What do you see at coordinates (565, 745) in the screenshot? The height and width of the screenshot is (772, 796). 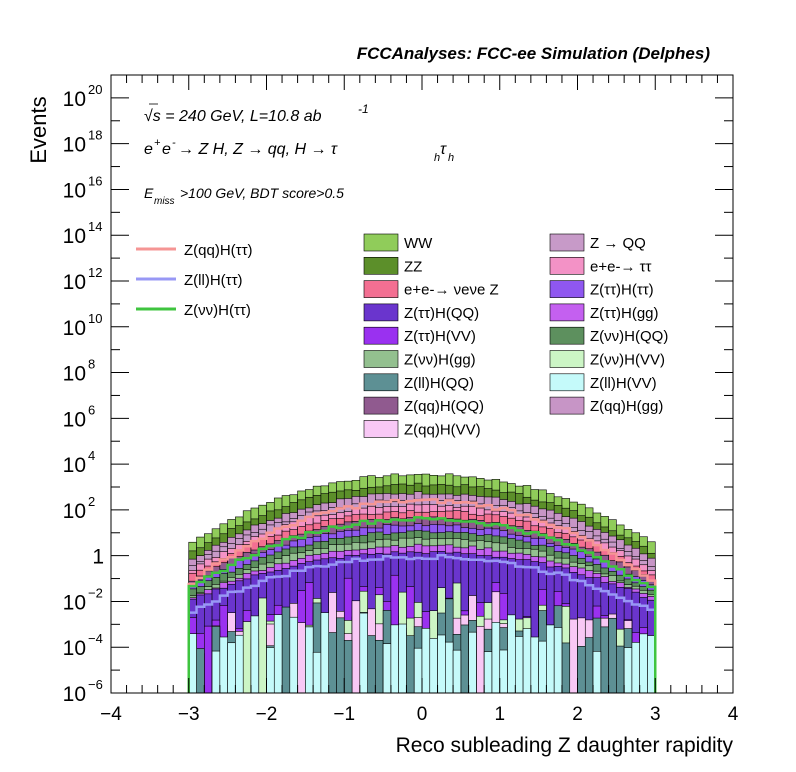 I see `x-axis-title: Reco subleading Z daughter rapidity` at bounding box center [565, 745].